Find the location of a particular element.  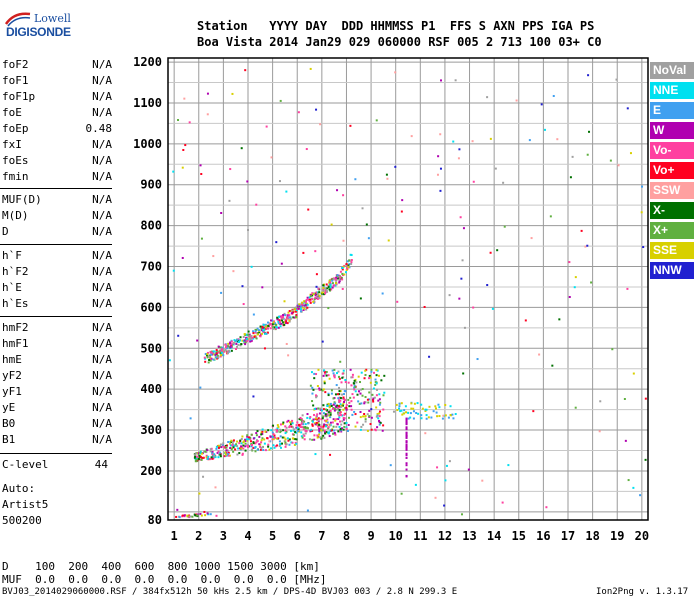

auto-line3: 500200 is located at coordinates (22, 520).